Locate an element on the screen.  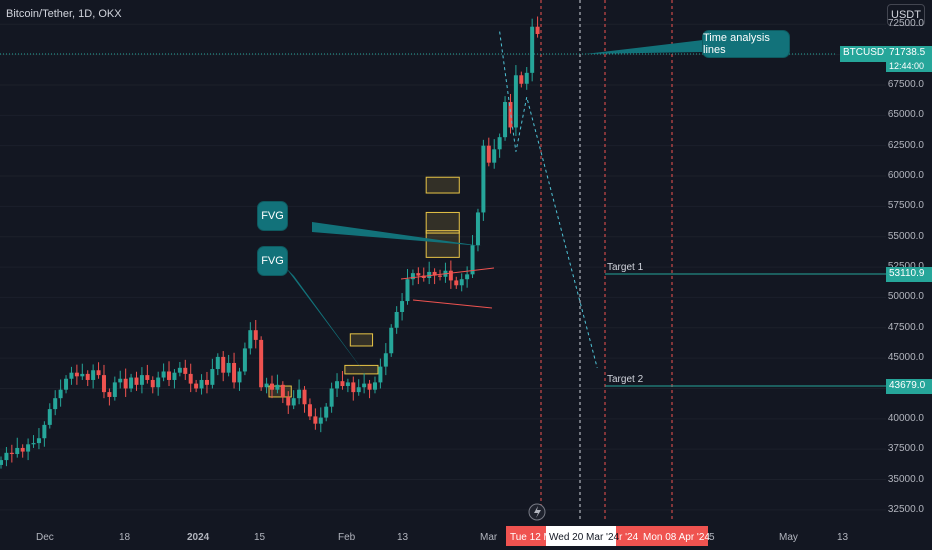
callout-pointer-fvg2 is located at coordinates (326, 322).